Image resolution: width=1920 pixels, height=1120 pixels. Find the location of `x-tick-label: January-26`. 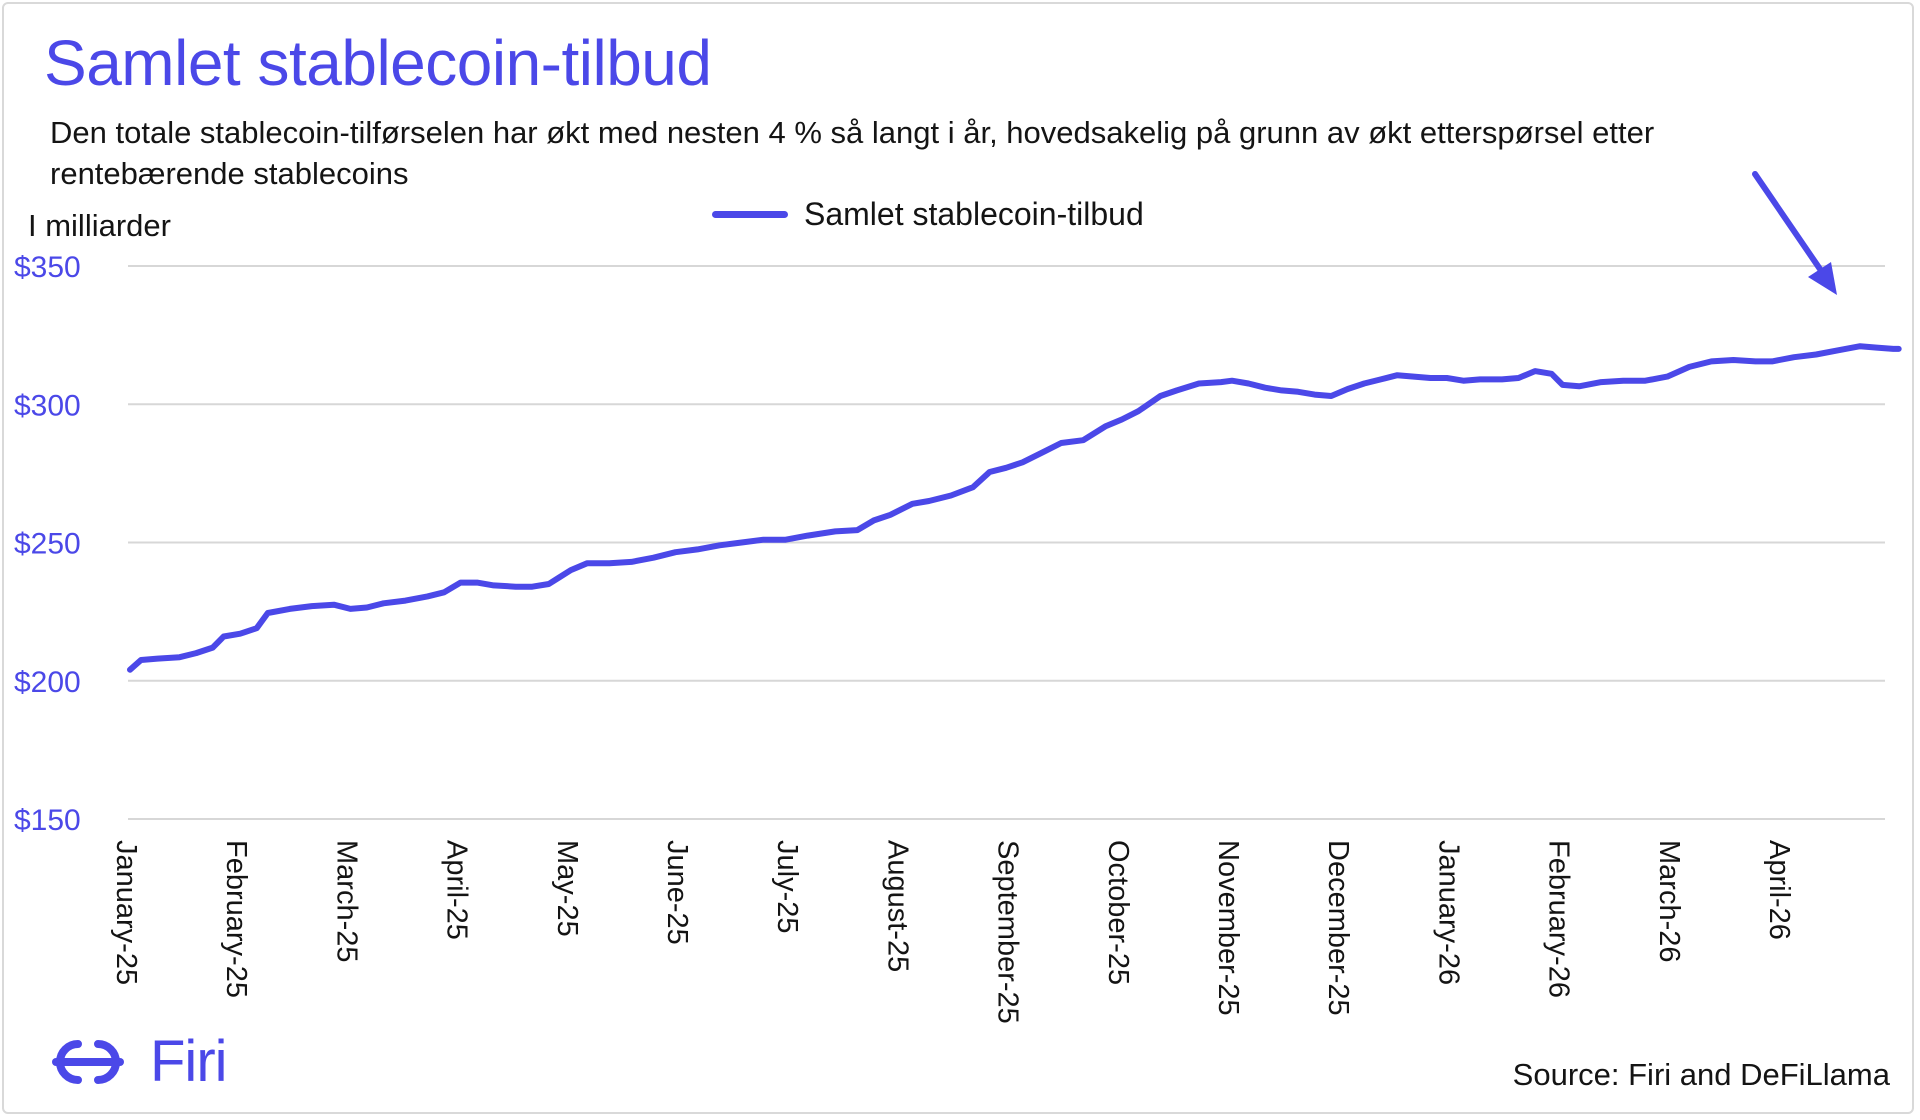

x-tick-label: January-26 is located at coordinates (1448, 912).